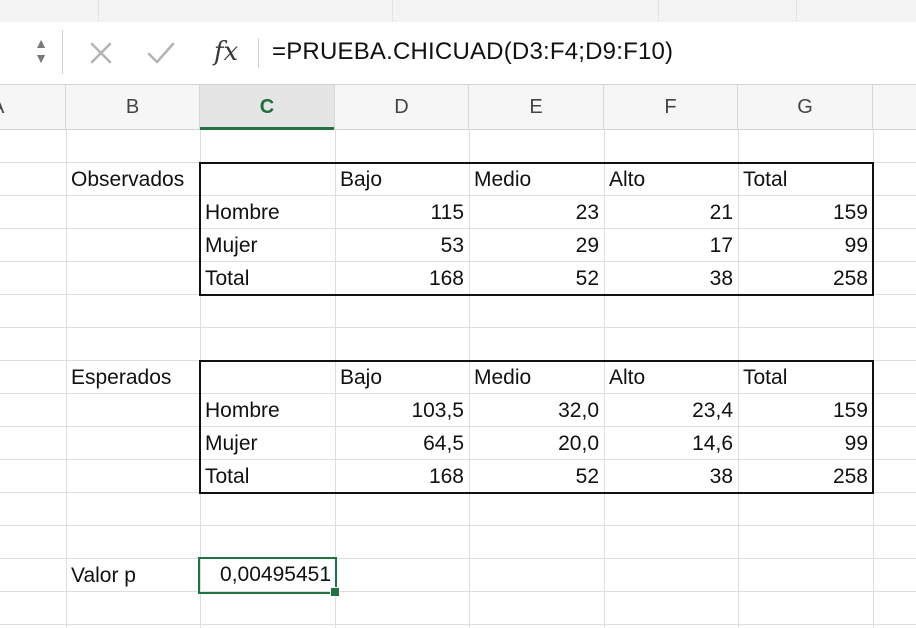  What do you see at coordinates (721, 212) in the screenshot?
I see `observed-cell: 21` at bounding box center [721, 212].